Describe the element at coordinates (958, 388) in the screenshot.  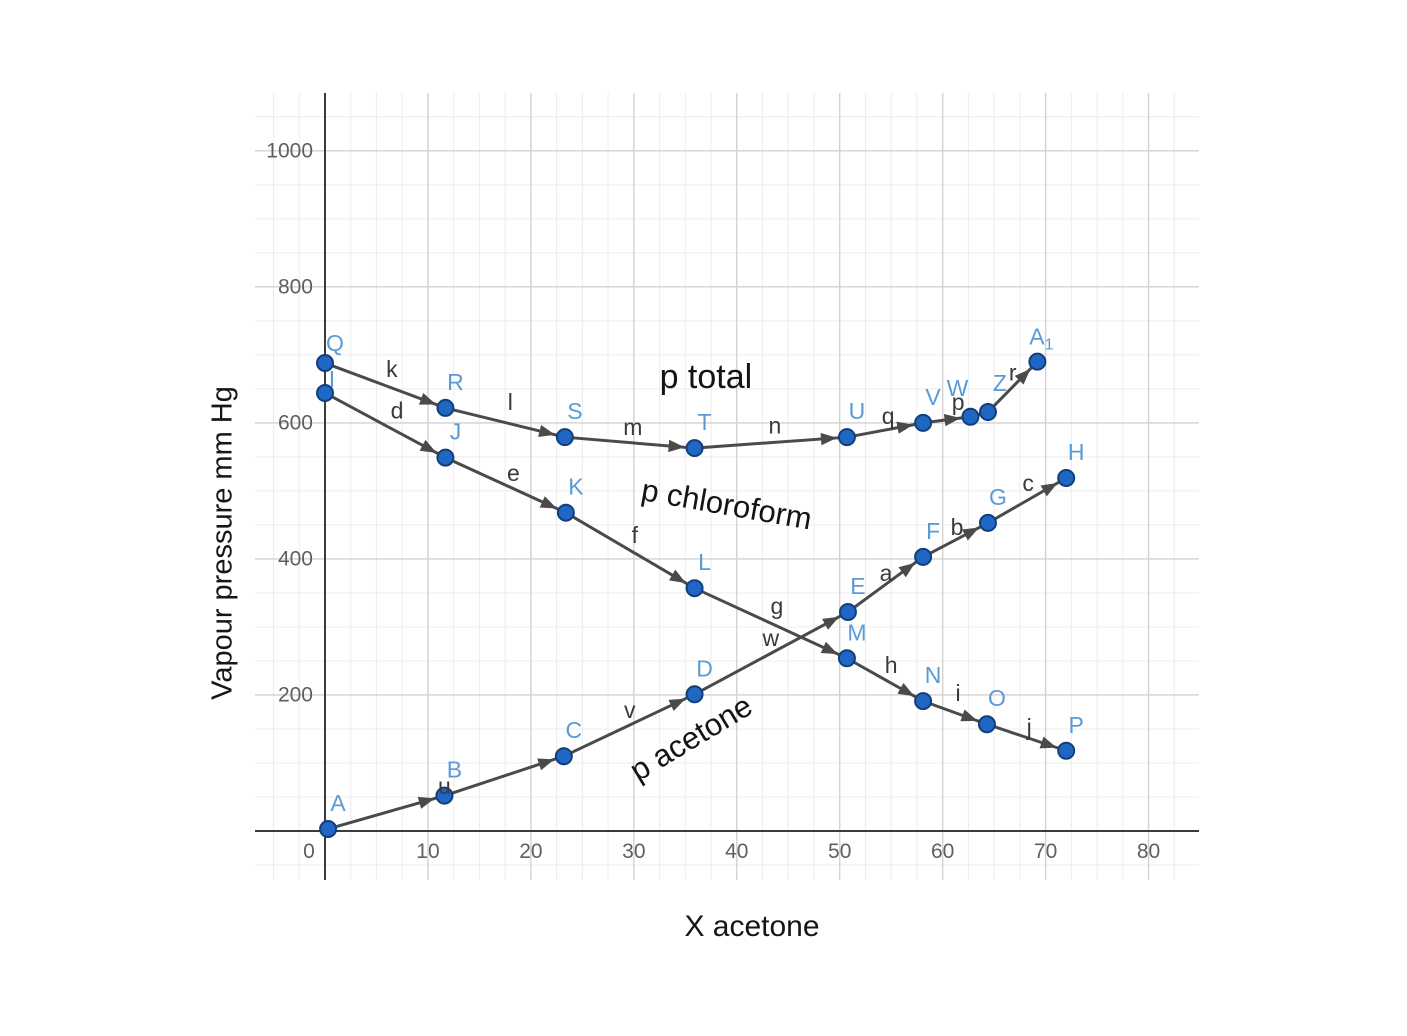
I see `point-label-W: W` at that location.